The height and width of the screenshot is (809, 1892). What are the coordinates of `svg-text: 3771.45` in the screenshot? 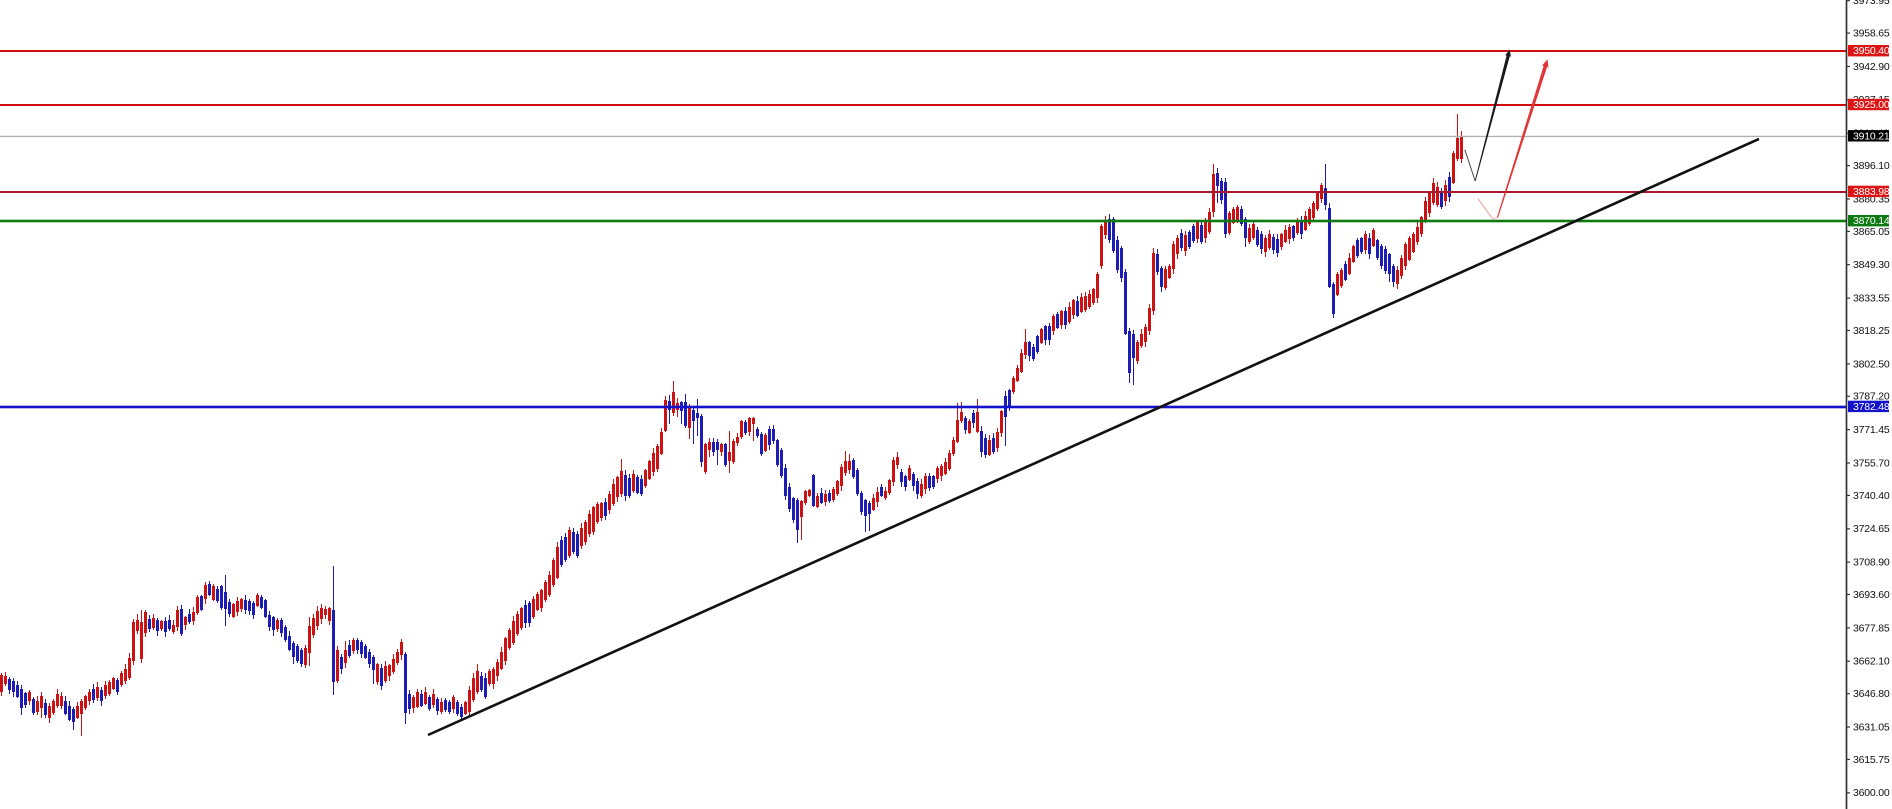 It's located at (1871, 430).